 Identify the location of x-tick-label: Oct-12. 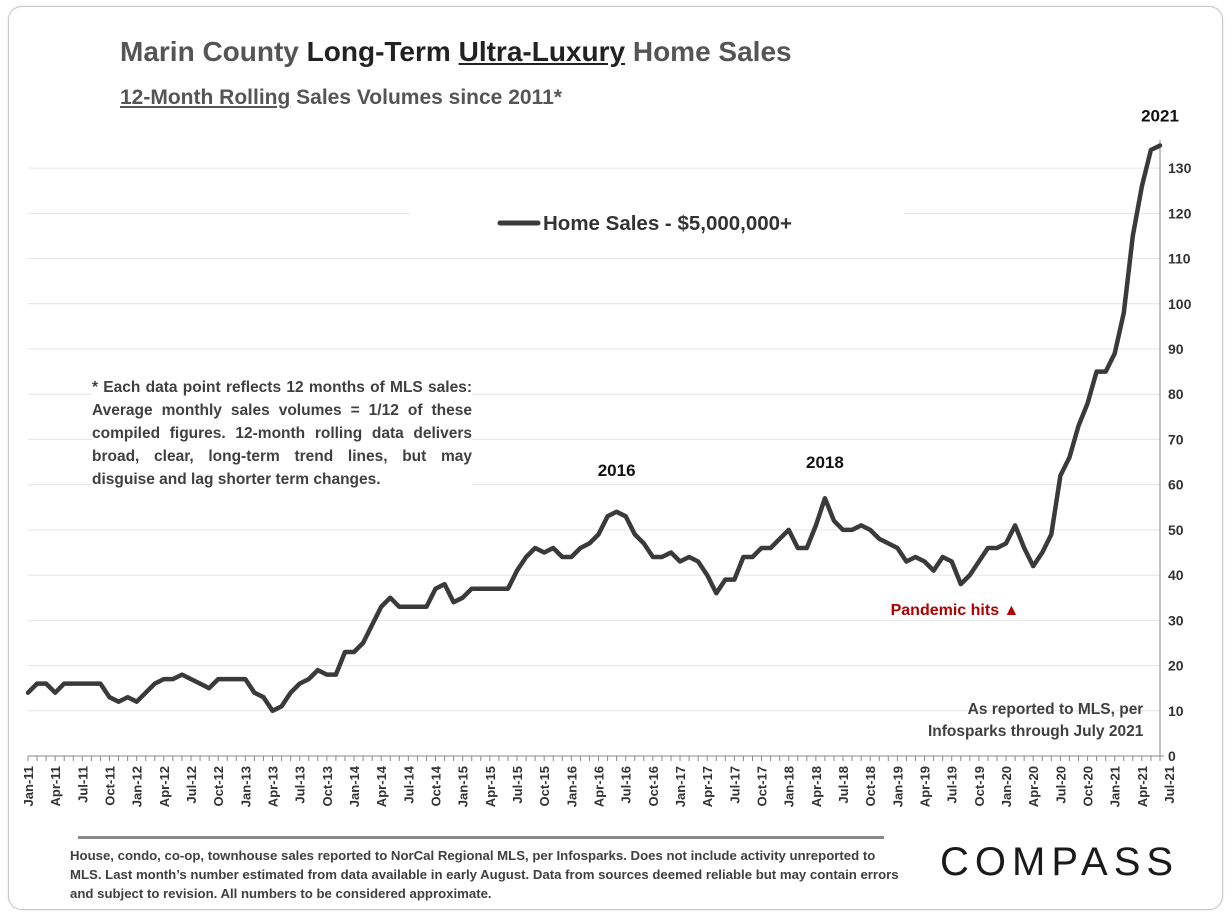
(218, 786).